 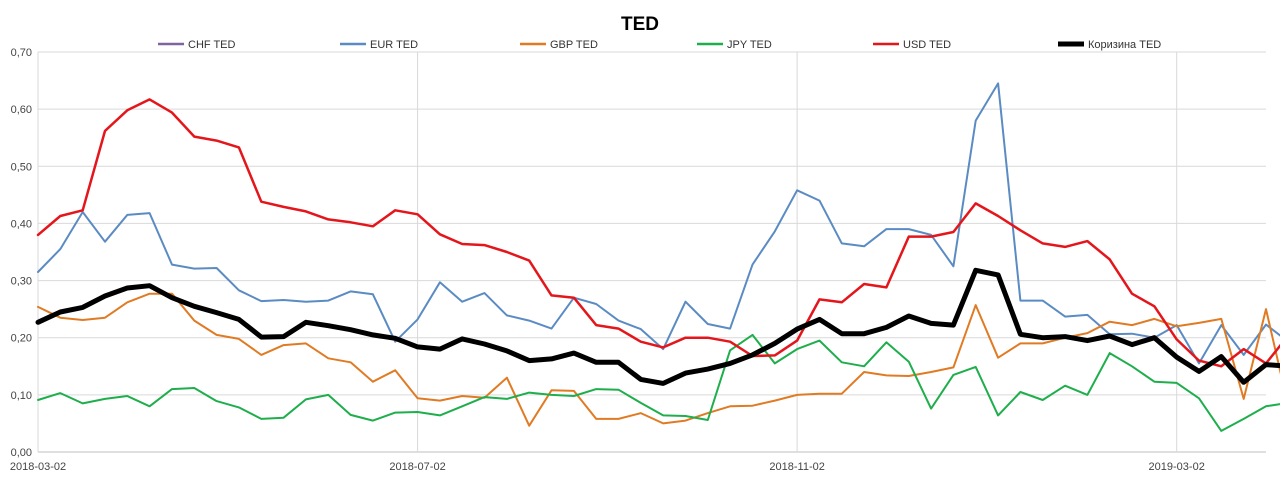 What do you see at coordinates (21, 53) in the screenshot?
I see `y-tick-label: 0,70` at bounding box center [21, 53].